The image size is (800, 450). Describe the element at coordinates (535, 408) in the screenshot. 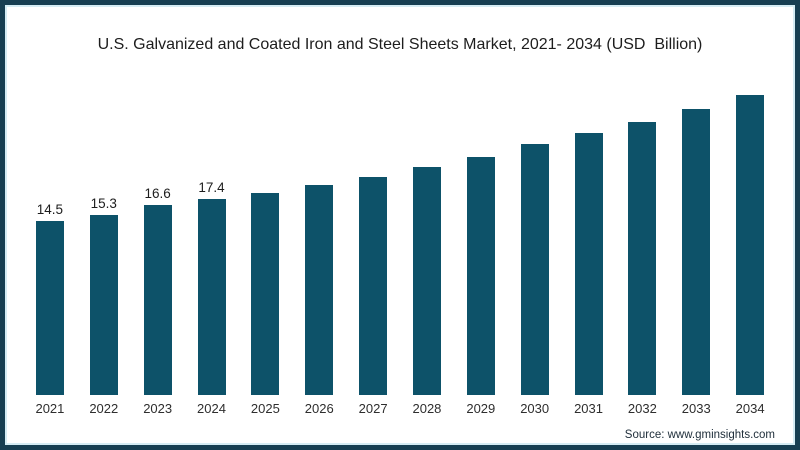

I see `x-axis-tick-label: 2030` at that location.